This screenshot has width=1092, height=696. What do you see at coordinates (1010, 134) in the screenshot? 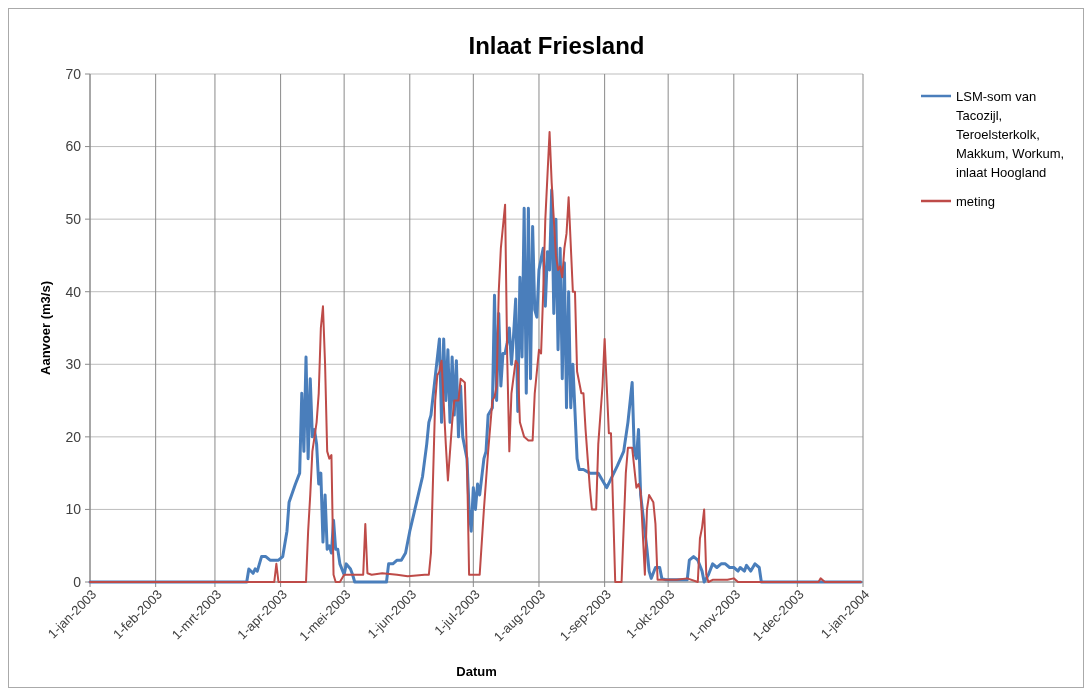
I see `legend-label: LSM-som van Tacozijl, Teroelsterkolk, Makkum, Workum, inlaat Hoogland` at bounding box center [1010, 134].